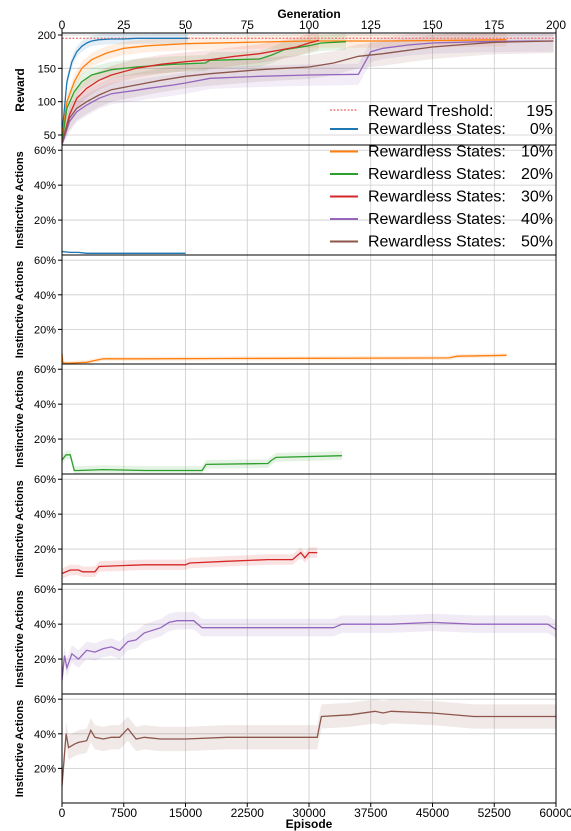 The image size is (571, 831). What do you see at coordinates (494, 25) in the screenshot?
I see `top-tick-label: 175` at bounding box center [494, 25].